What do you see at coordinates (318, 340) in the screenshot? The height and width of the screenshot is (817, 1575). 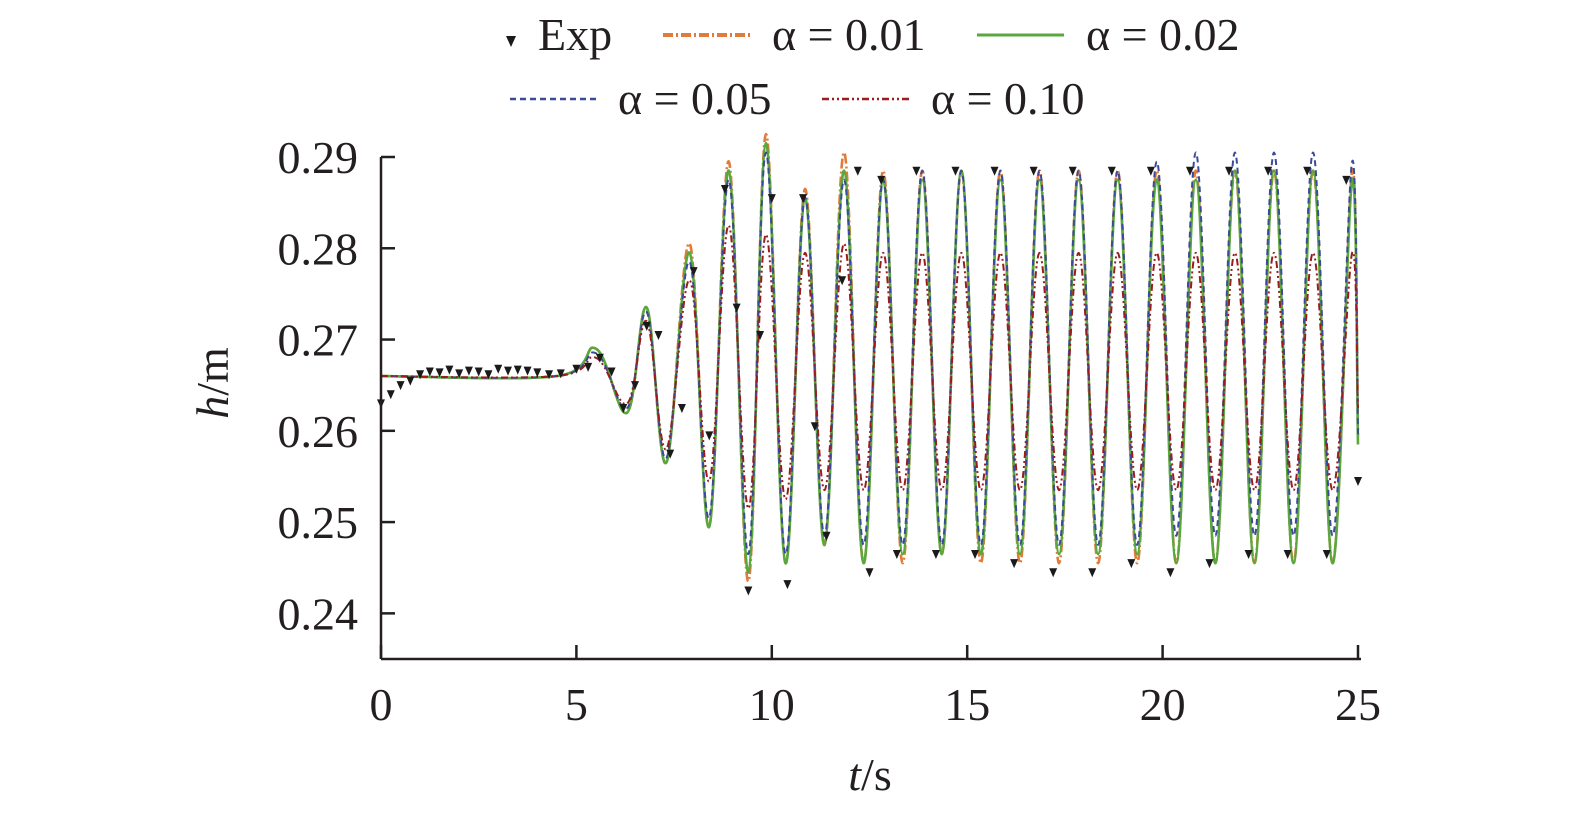 I see `y-tick-label: 0.27` at bounding box center [318, 340].